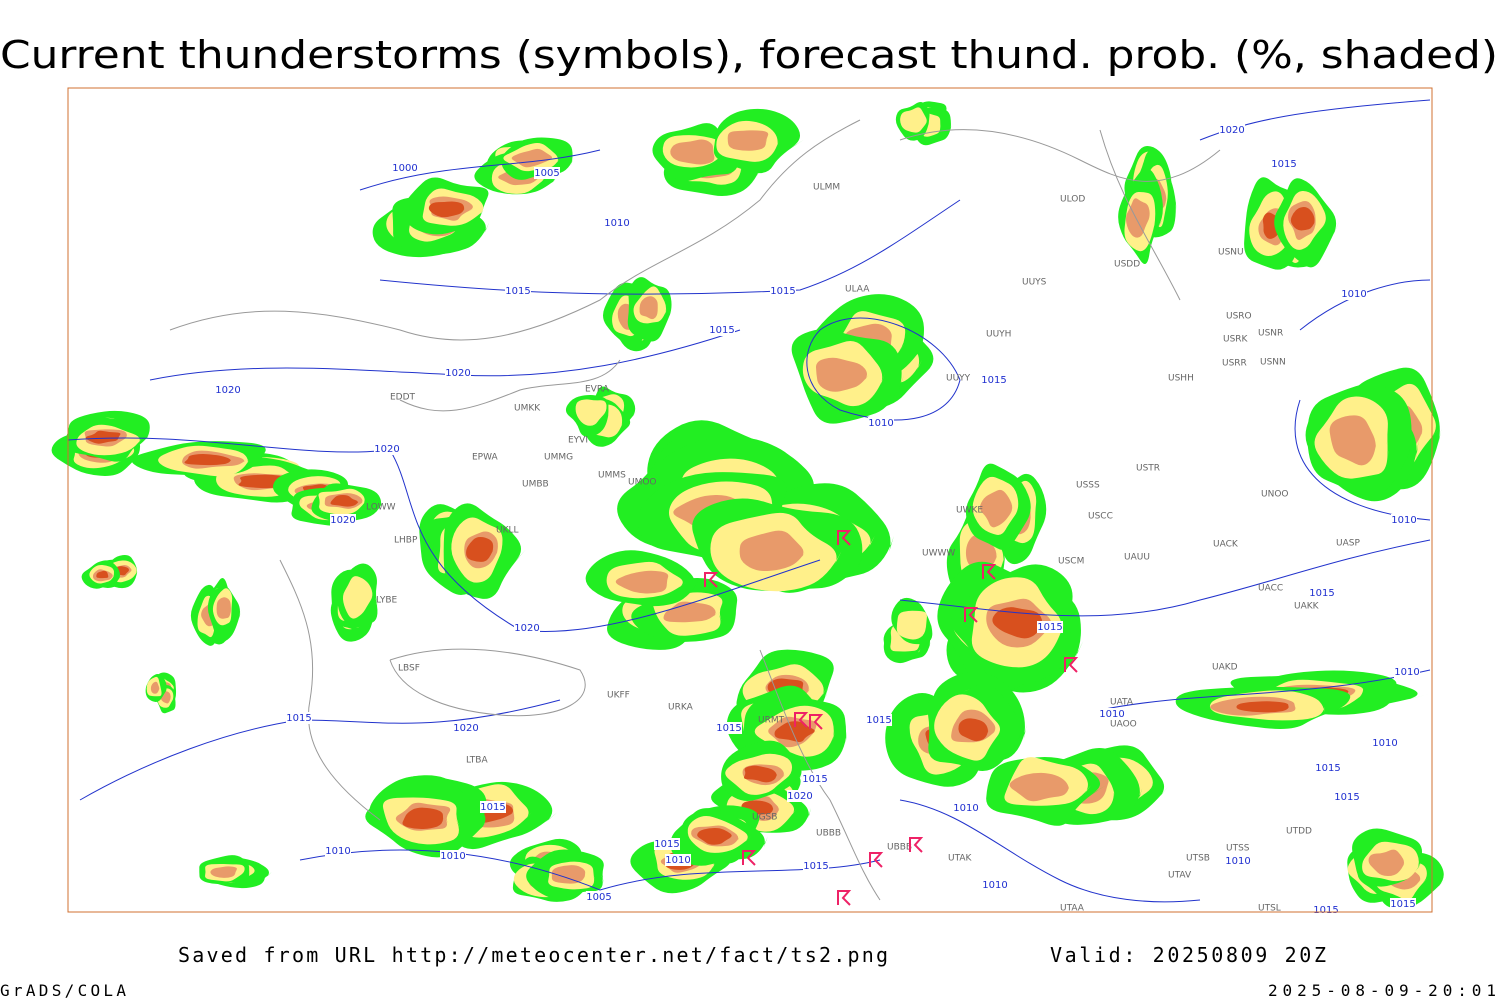  What do you see at coordinates (1072, 909) in the screenshot?
I see `station-label: UTAA` at bounding box center [1072, 909].